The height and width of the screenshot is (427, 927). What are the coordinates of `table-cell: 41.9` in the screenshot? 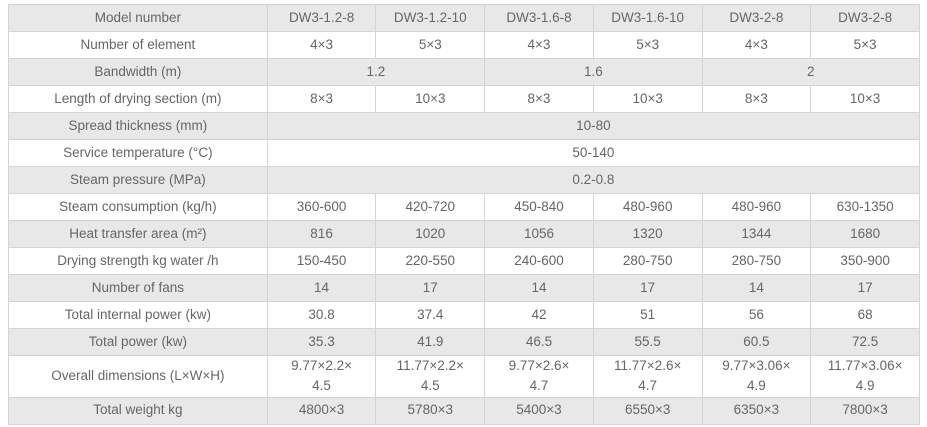 It's located at (430, 342).